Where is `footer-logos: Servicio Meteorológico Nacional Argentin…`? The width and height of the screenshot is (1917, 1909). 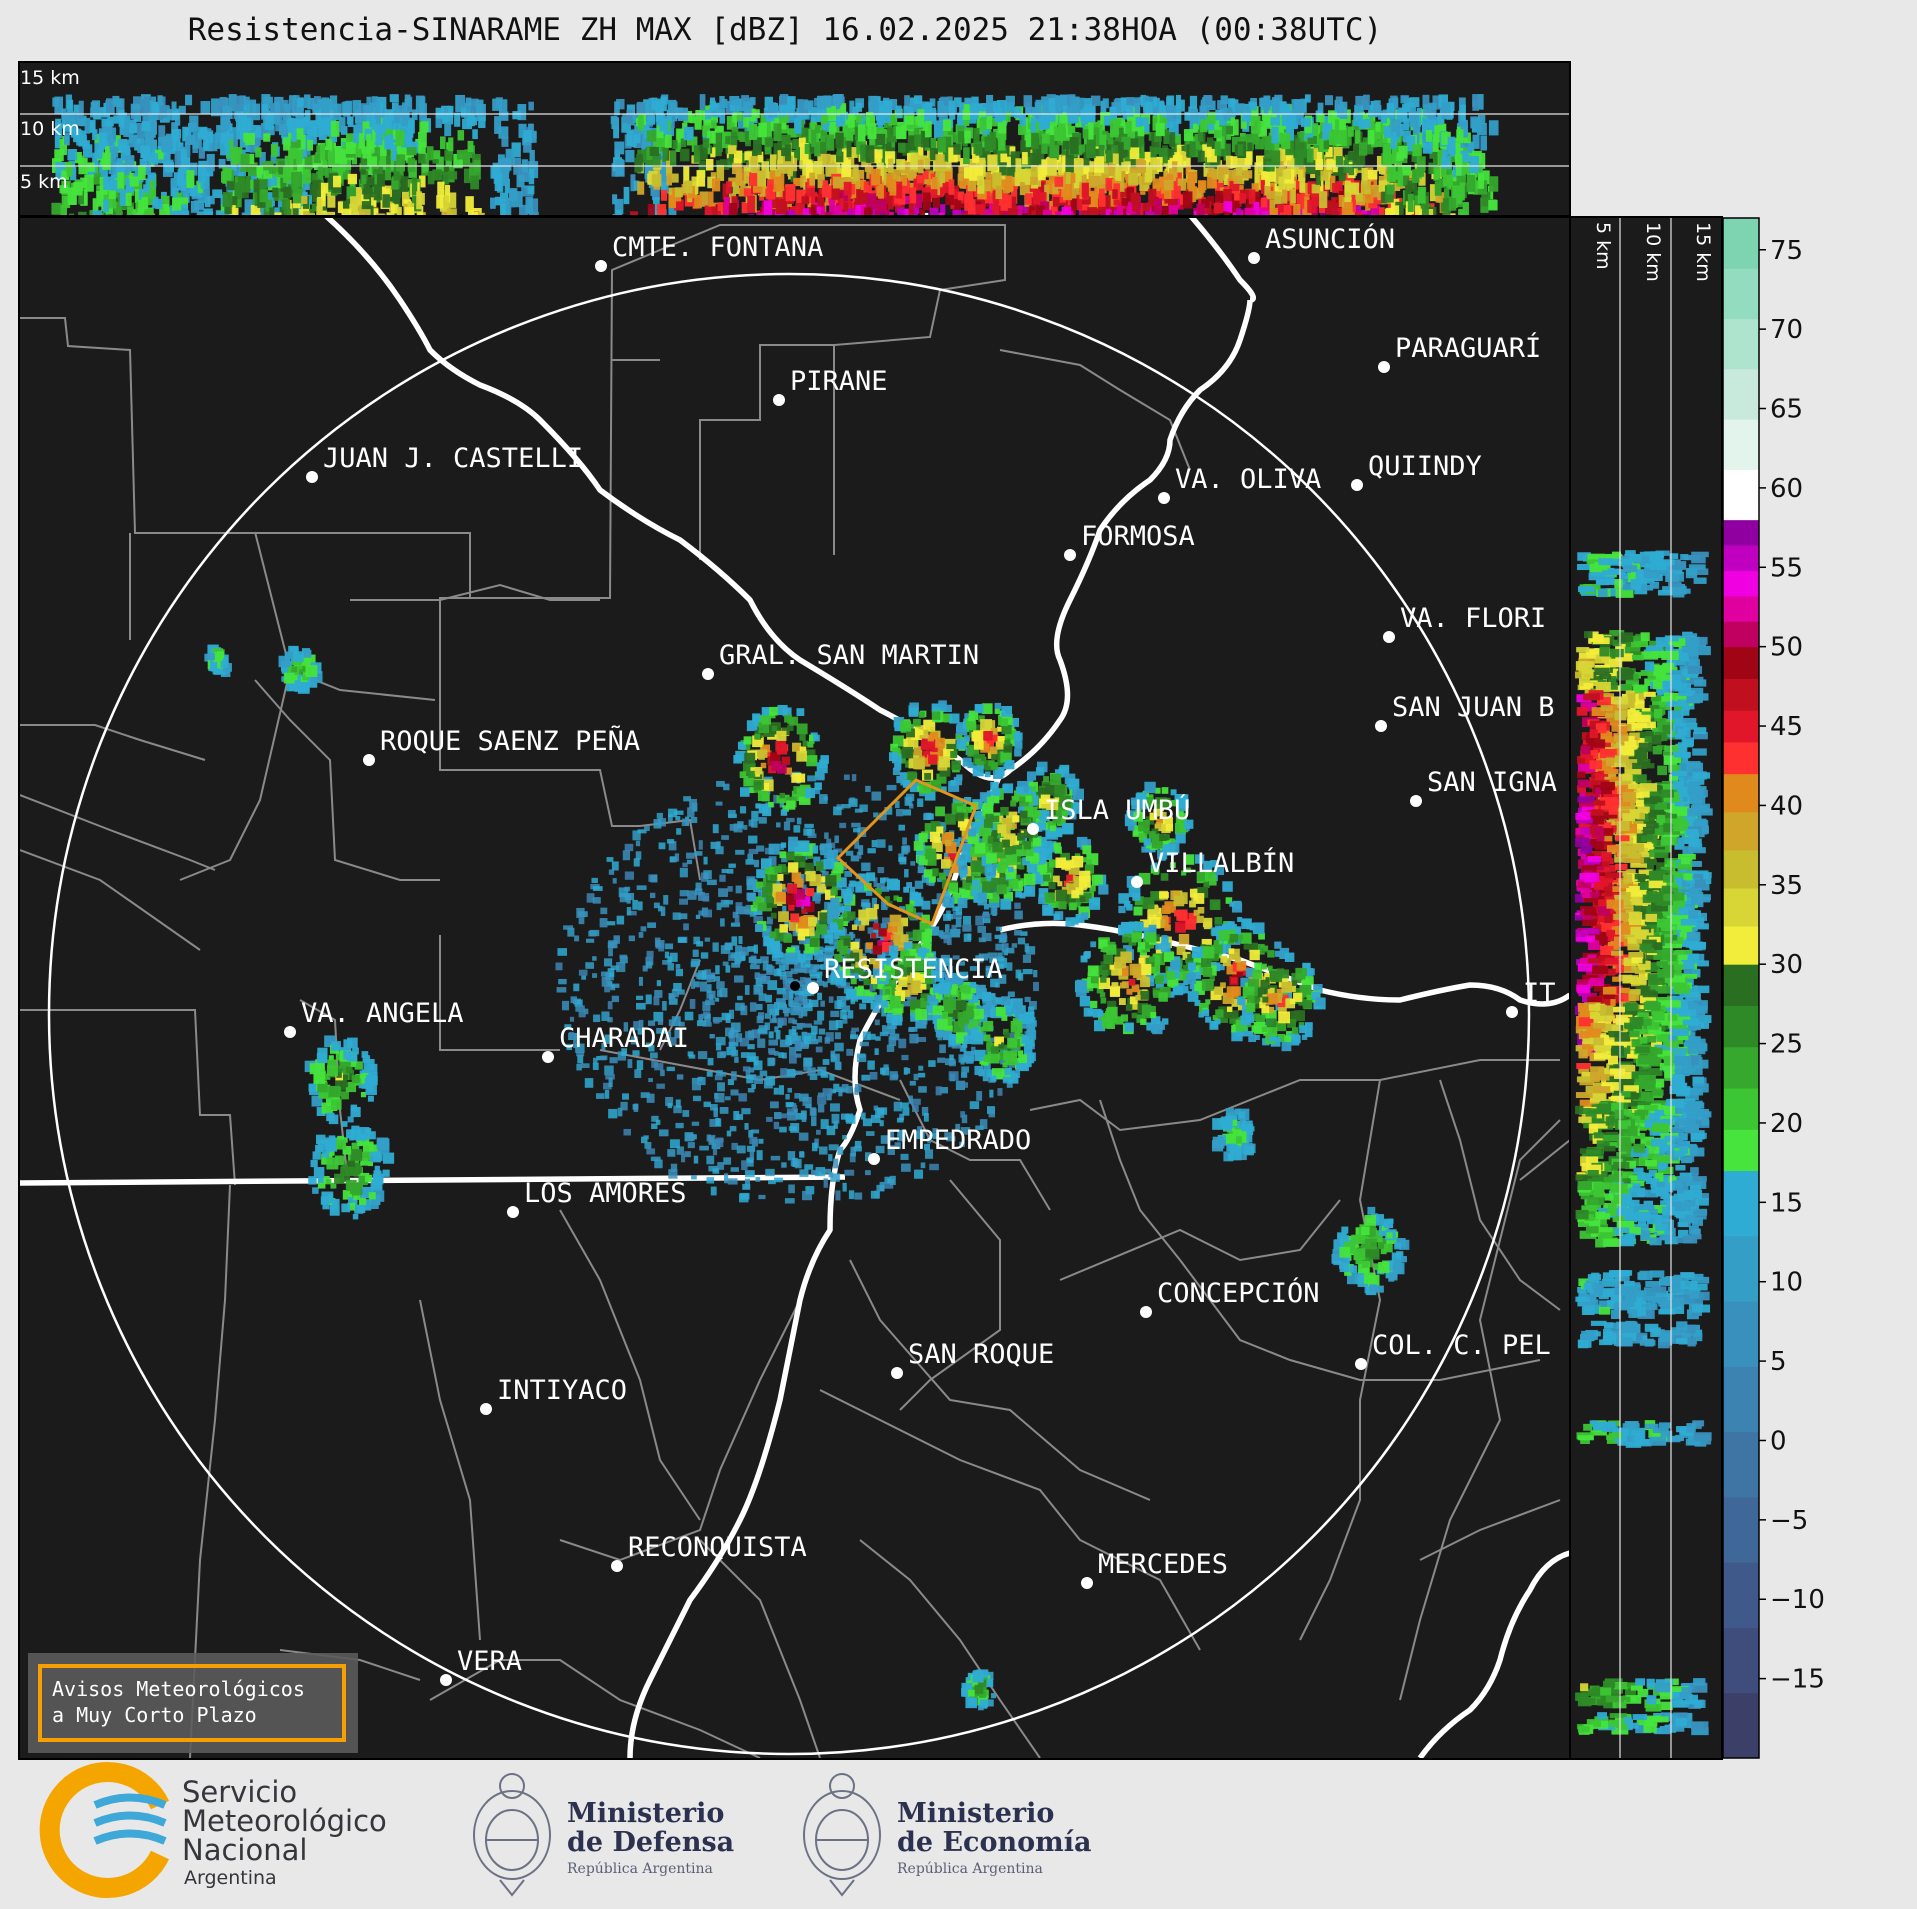
footer-logos: Servicio Meteorológico Nacional Argentin… is located at coordinates (565, 1830).